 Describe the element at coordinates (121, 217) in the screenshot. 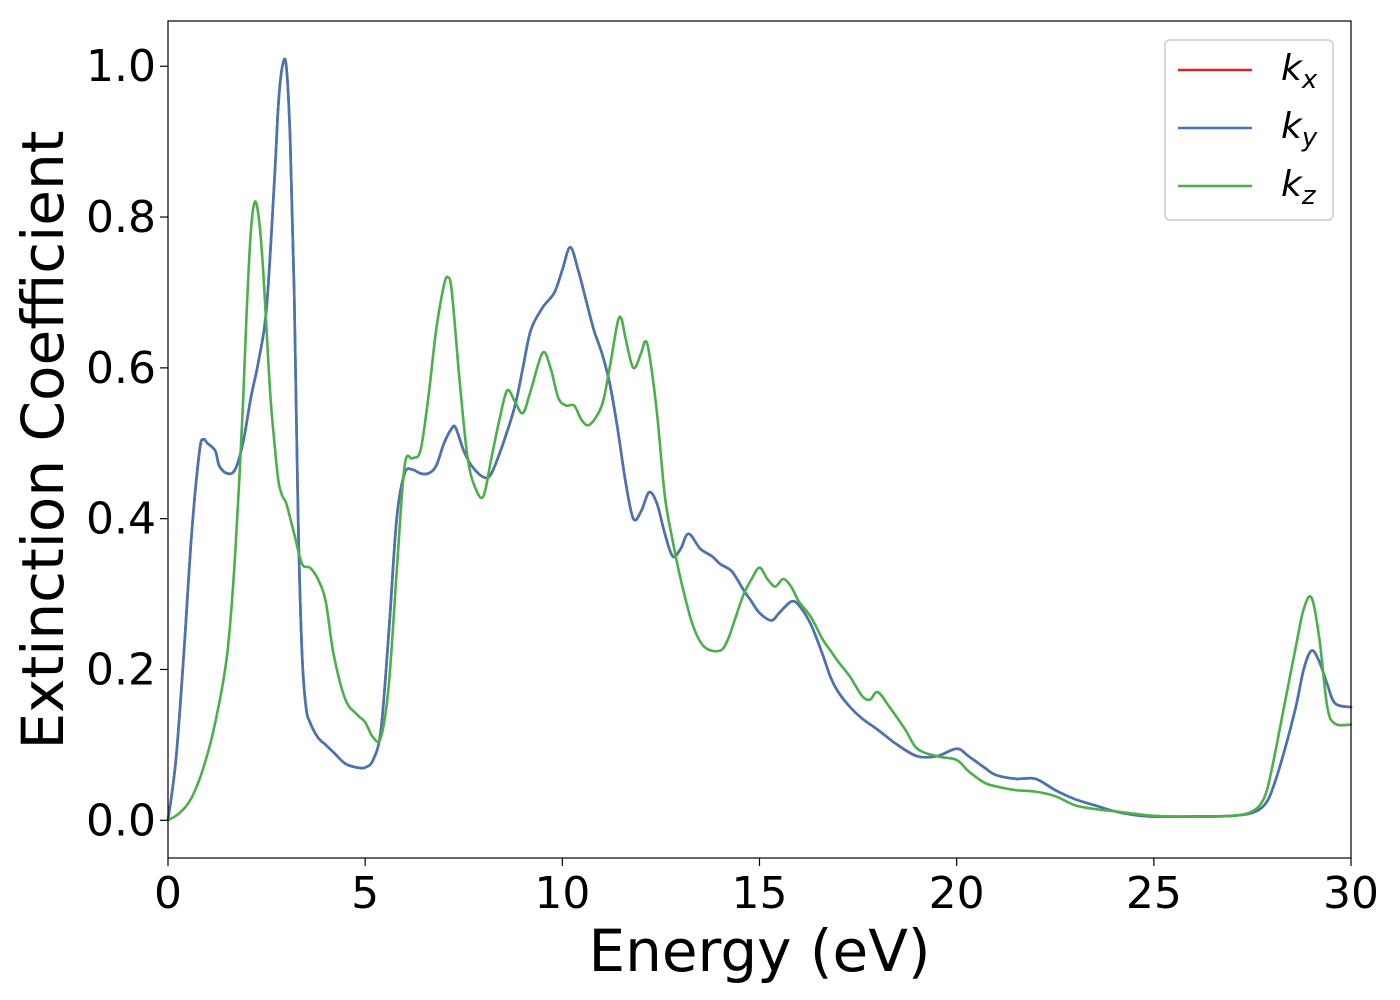

I see `y-tick-label: 0.8` at that location.